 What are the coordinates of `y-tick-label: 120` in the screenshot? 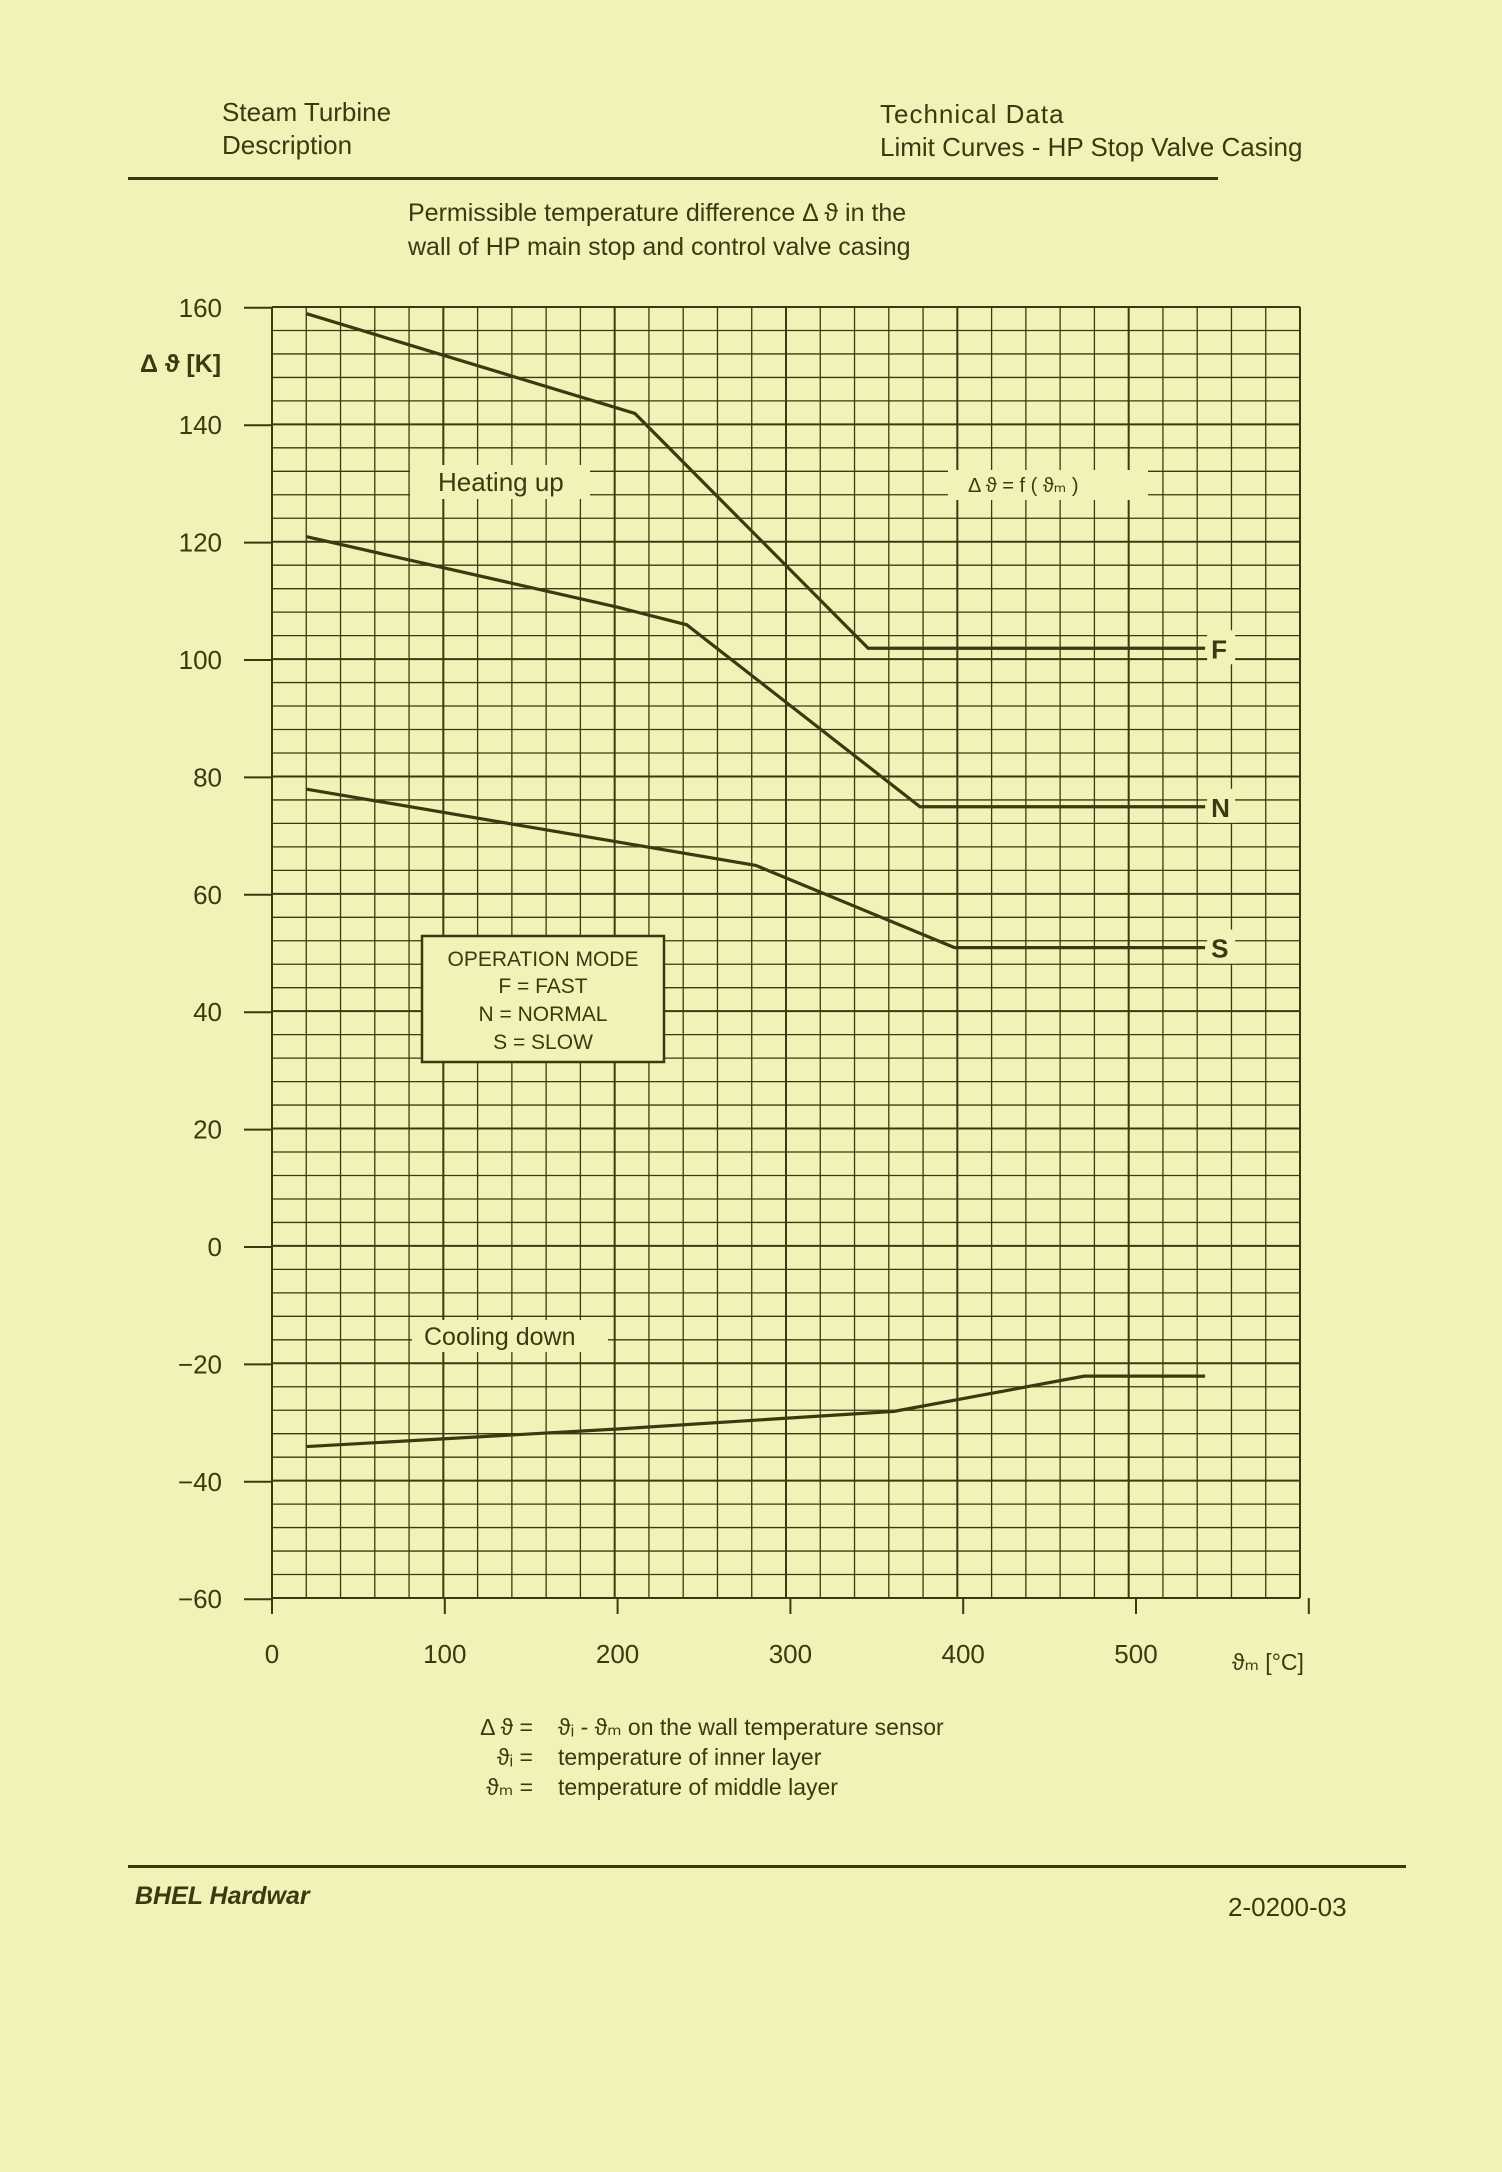 It's located at (200, 543).